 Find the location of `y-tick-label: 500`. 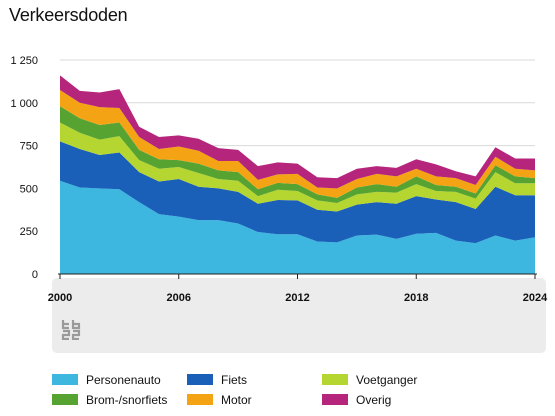

y-tick-label: 500 is located at coordinates (29, 189).